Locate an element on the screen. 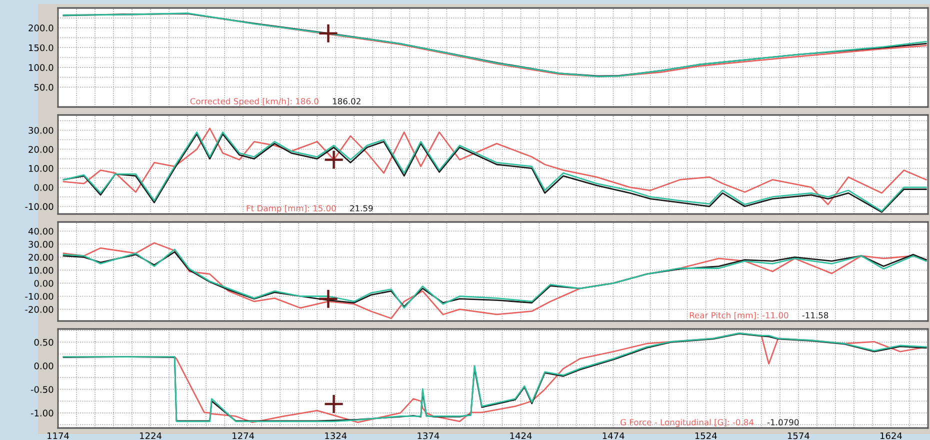  y-tick-label: 150.0 is located at coordinates (41, 48).